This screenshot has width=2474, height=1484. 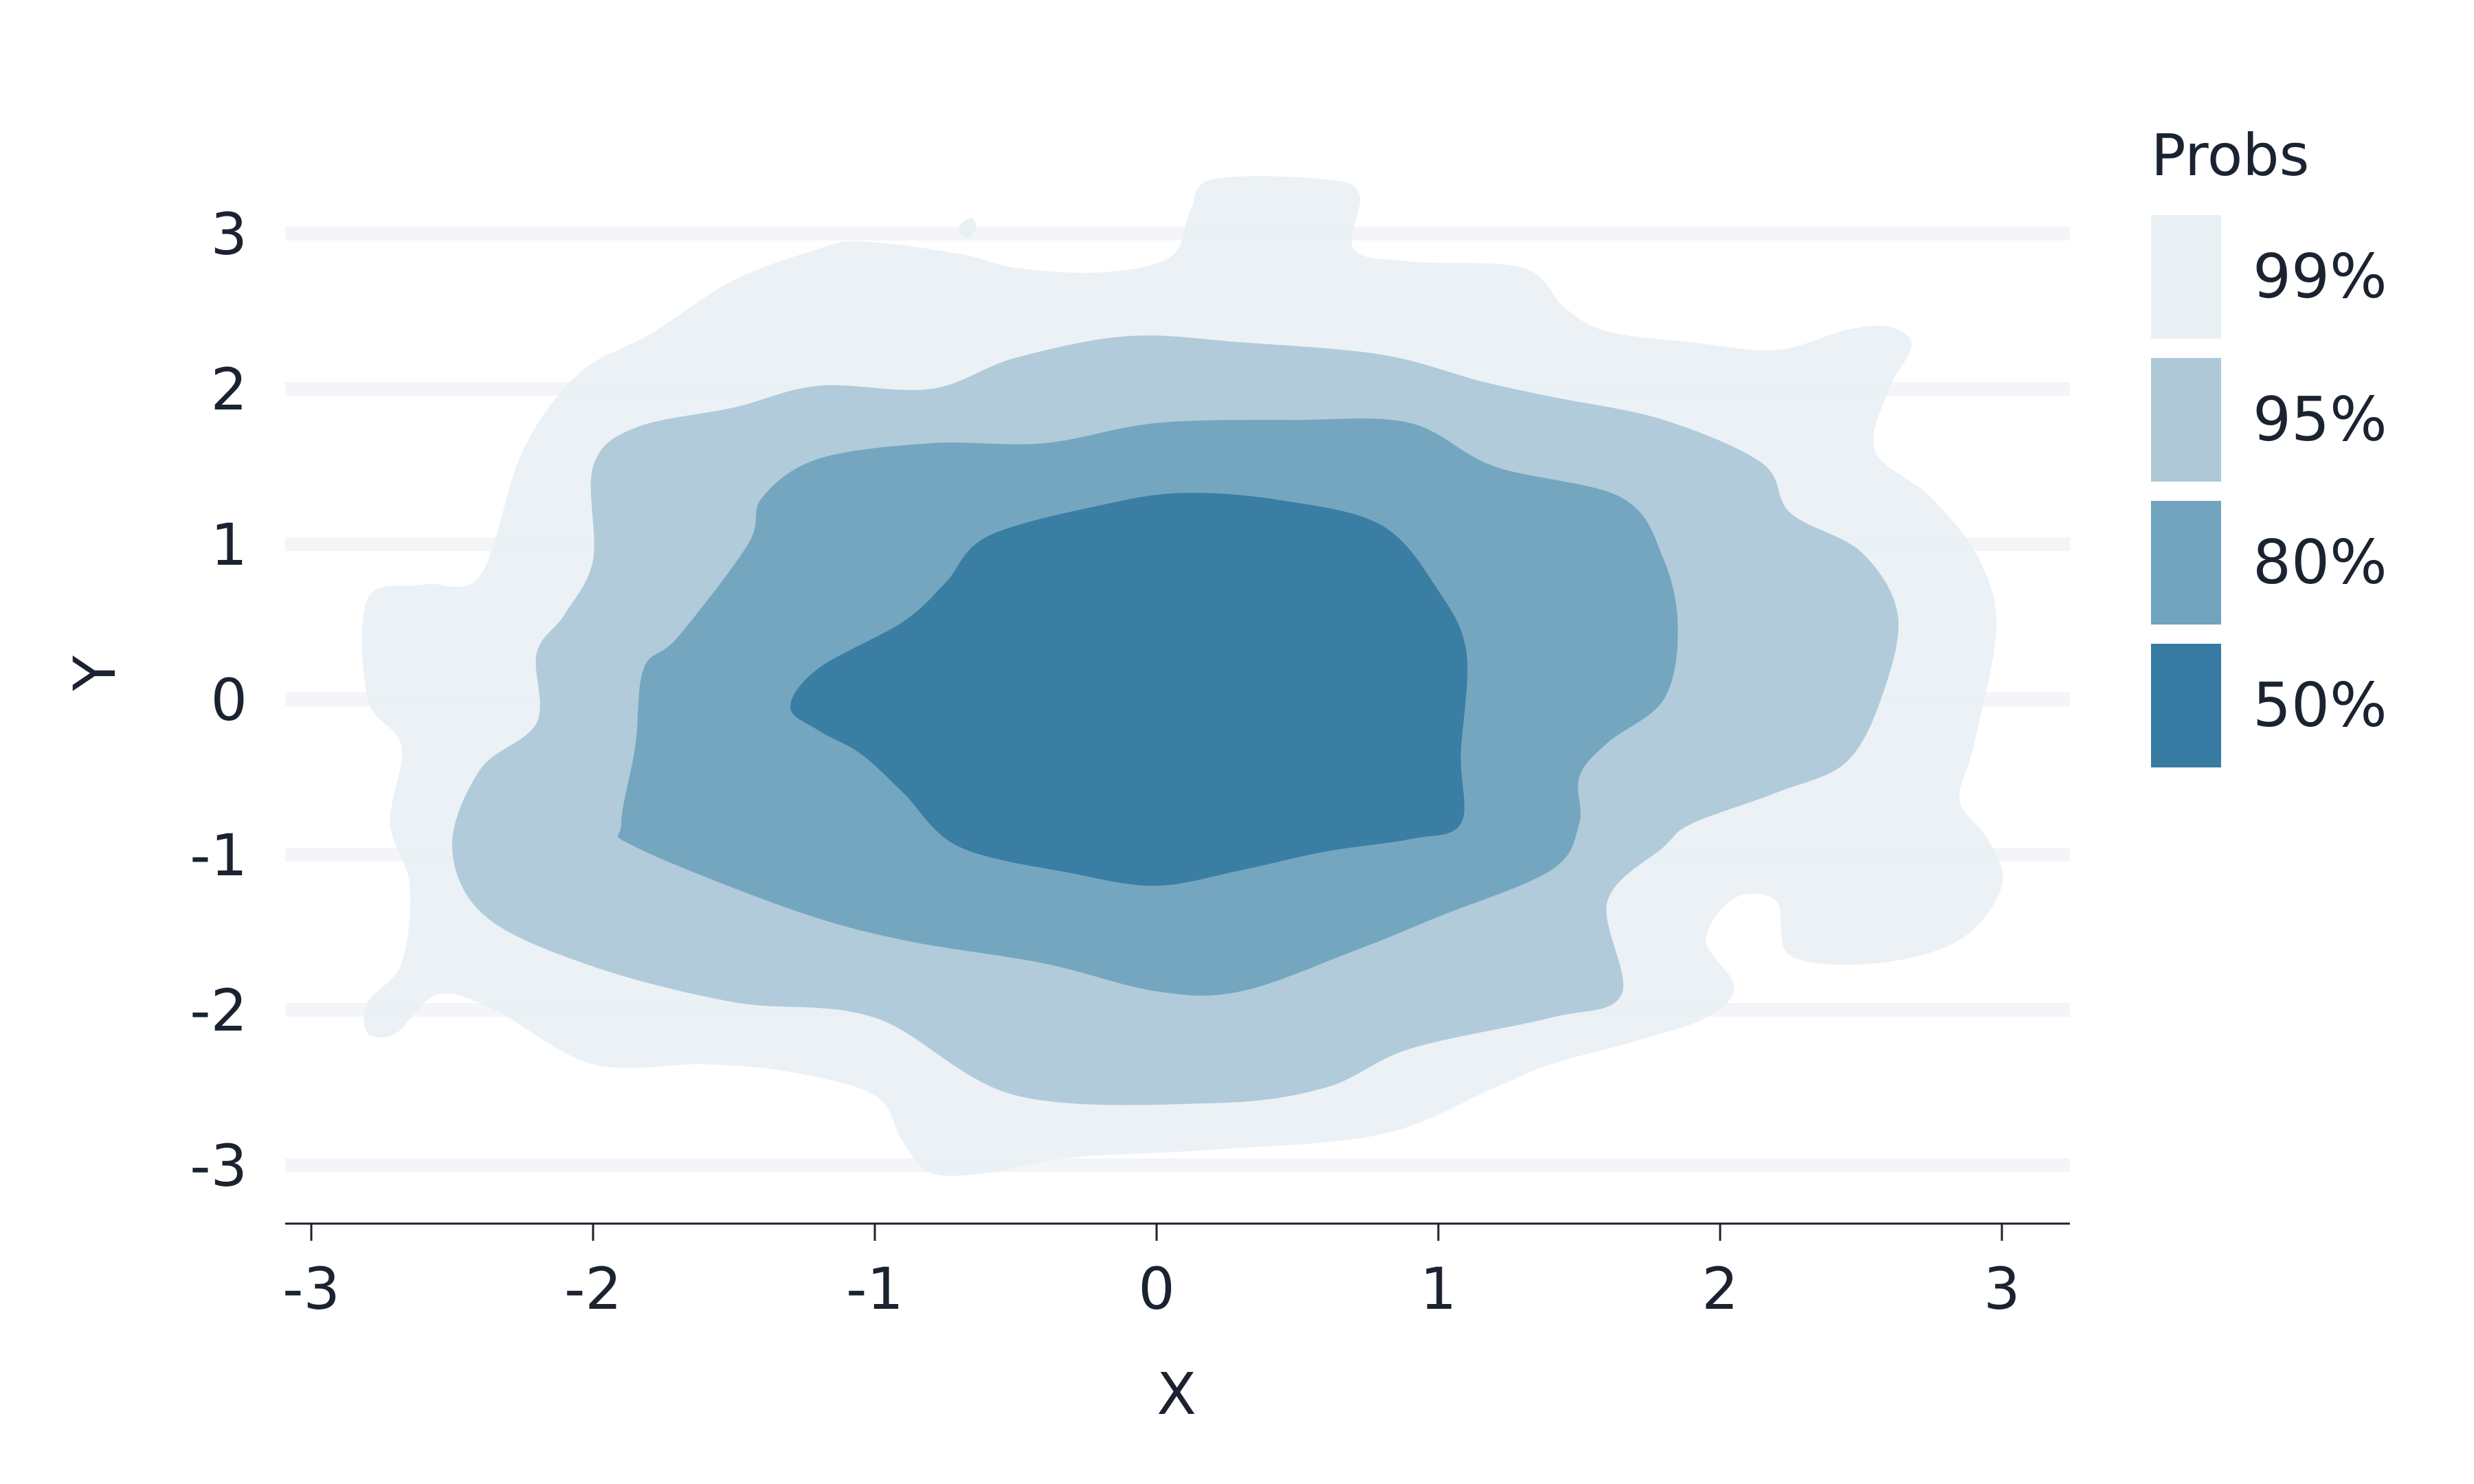 I want to click on legend-label: 95%, so click(x=2320, y=419).